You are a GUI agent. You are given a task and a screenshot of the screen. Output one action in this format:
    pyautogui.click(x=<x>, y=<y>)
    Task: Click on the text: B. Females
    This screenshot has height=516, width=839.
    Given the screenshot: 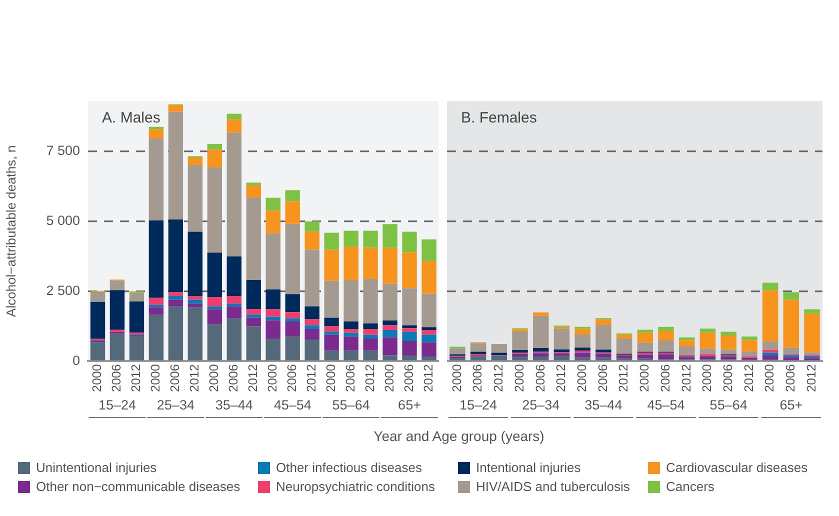 What is the action you would take?
    pyautogui.click(x=499, y=118)
    